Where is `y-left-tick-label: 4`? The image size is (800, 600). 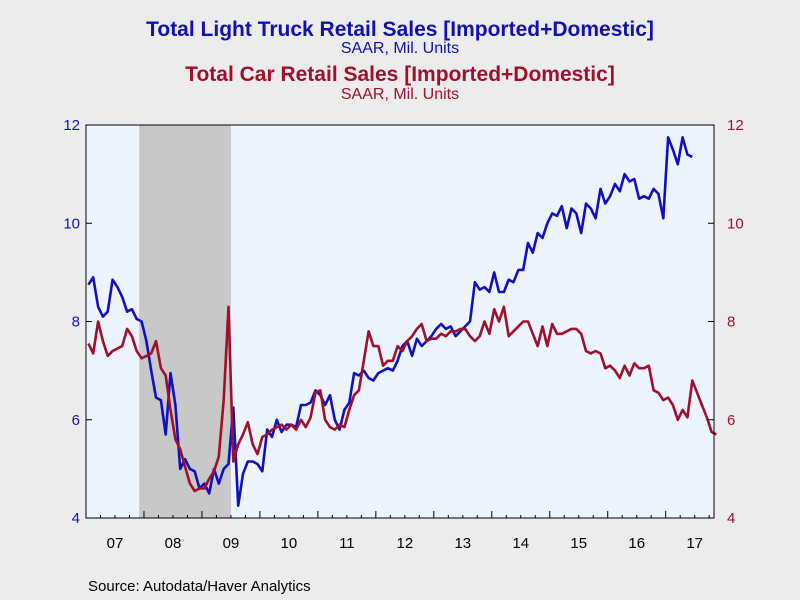
y-left-tick-label: 4 is located at coordinates (76, 518).